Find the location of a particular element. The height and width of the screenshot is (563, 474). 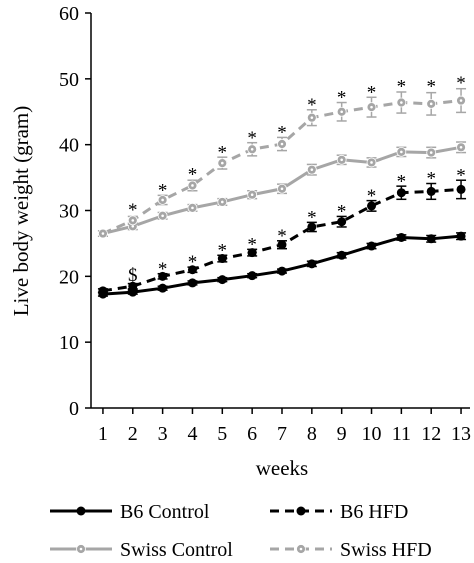

legend-item-b6-hfd: B6 HFD is located at coordinates (339, 512).